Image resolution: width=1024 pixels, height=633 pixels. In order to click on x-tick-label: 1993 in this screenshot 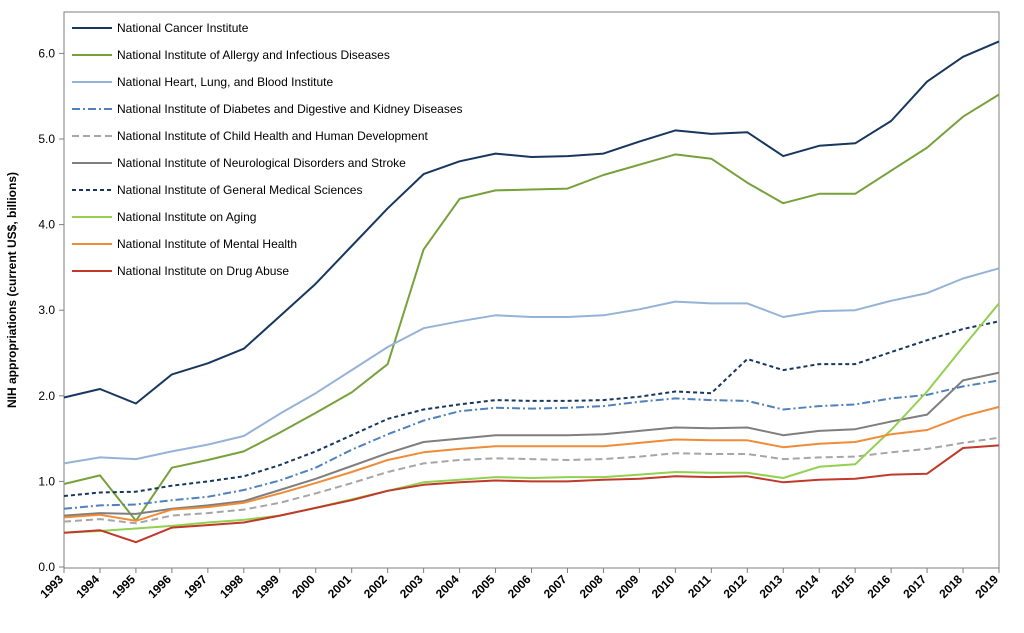, I will do `click(51, 586)`.